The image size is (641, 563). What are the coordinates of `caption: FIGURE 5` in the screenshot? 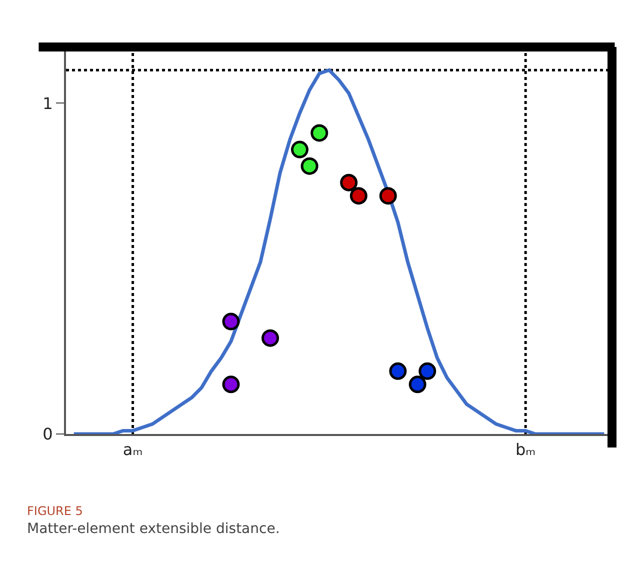 It's located at (55, 511).